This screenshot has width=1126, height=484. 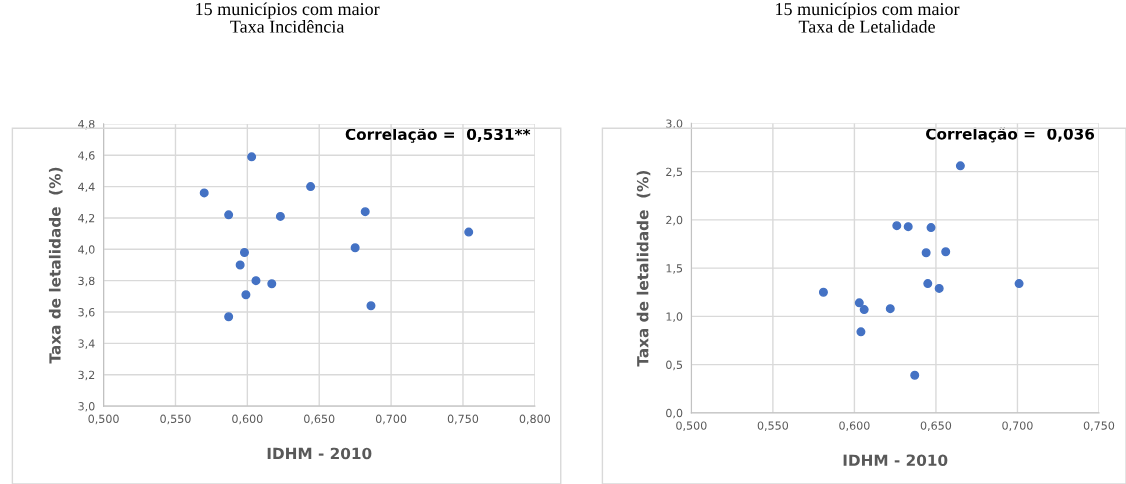 I want to click on y-tick-label: 4,6, so click(x=86, y=156).